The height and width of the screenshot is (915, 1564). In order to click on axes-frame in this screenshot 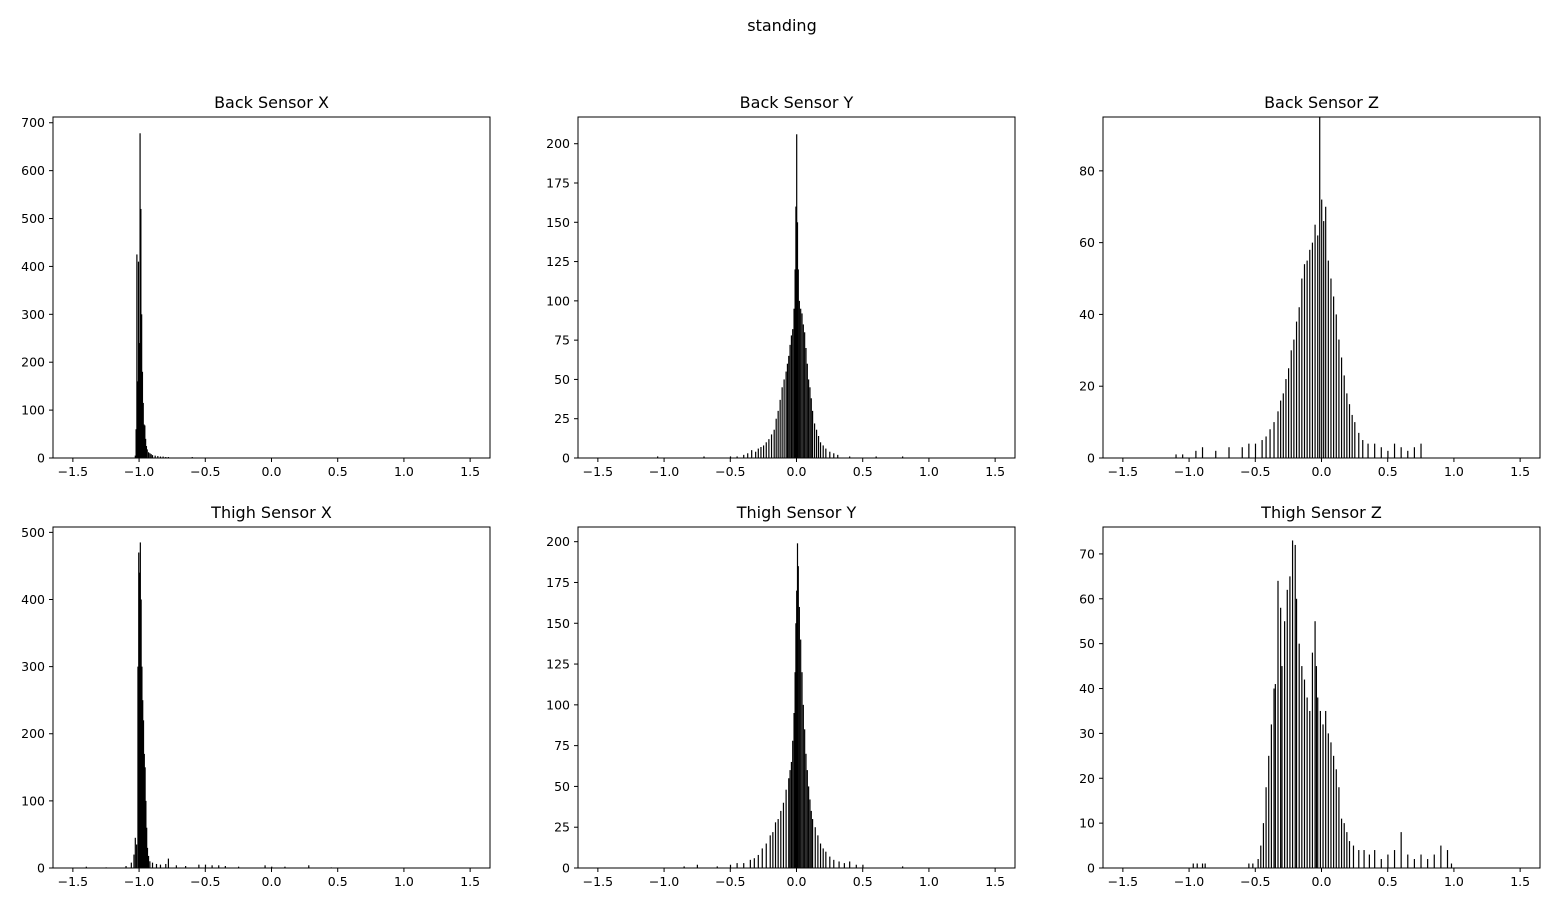, I will do `click(271, 287)`.